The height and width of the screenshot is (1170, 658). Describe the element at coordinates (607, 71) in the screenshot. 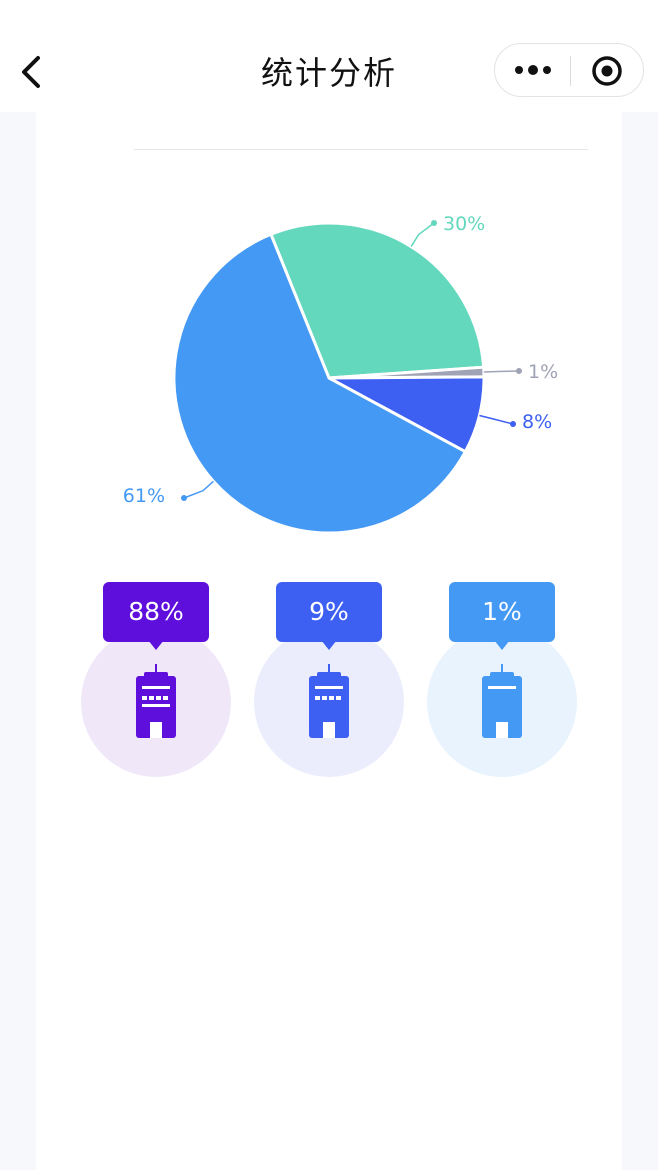

I see `close-target-icon` at that location.